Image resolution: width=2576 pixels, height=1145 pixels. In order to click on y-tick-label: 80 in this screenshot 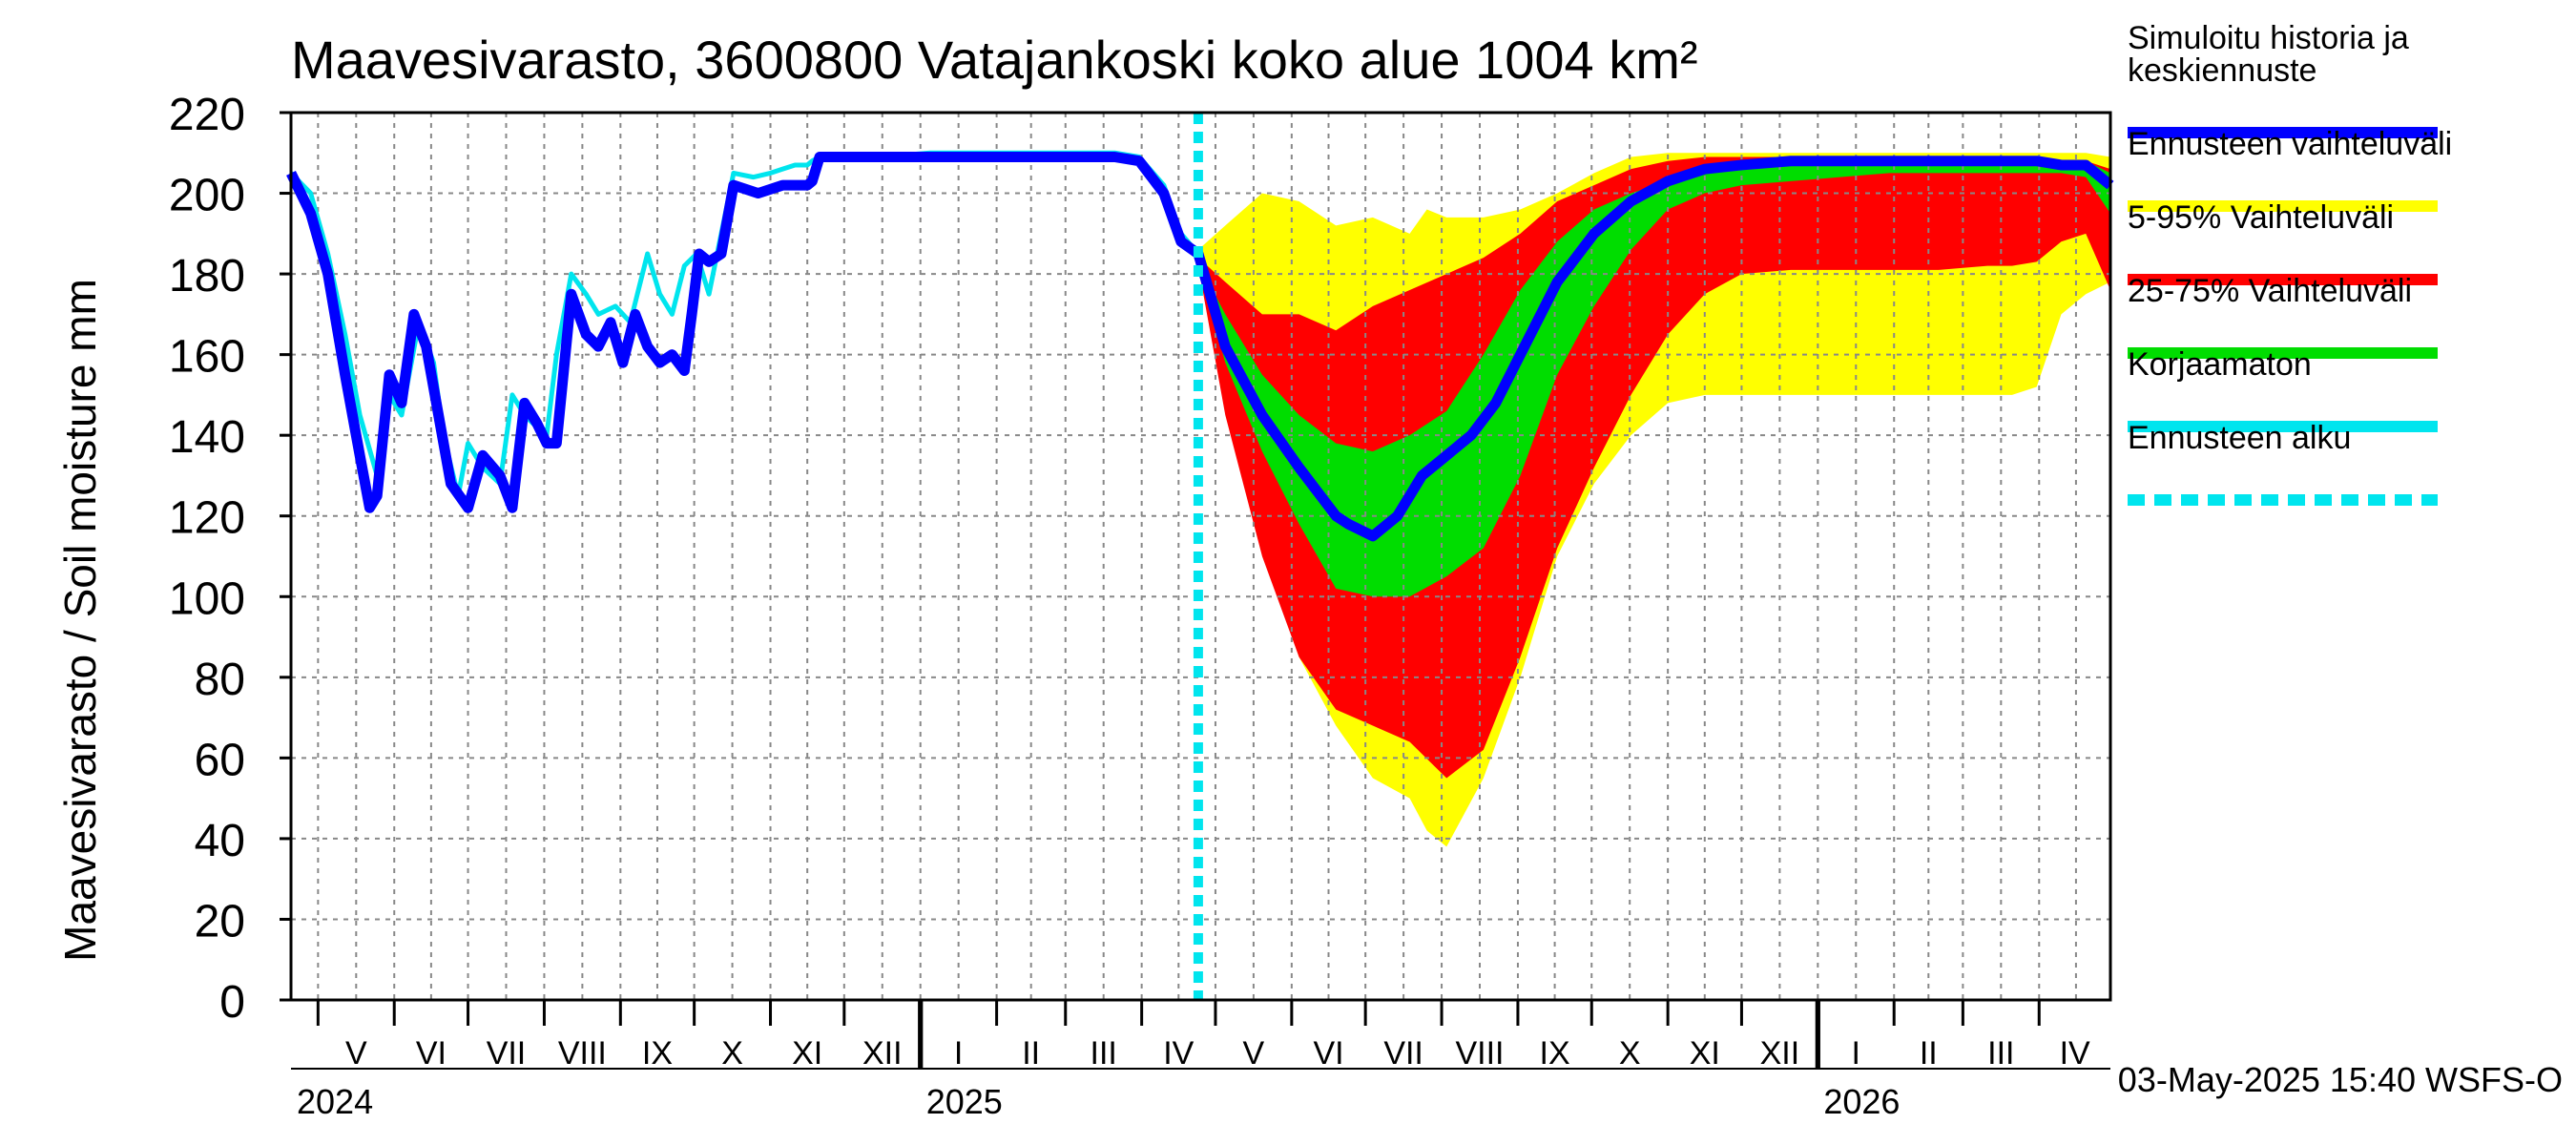, I will do `click(220, 680)`.